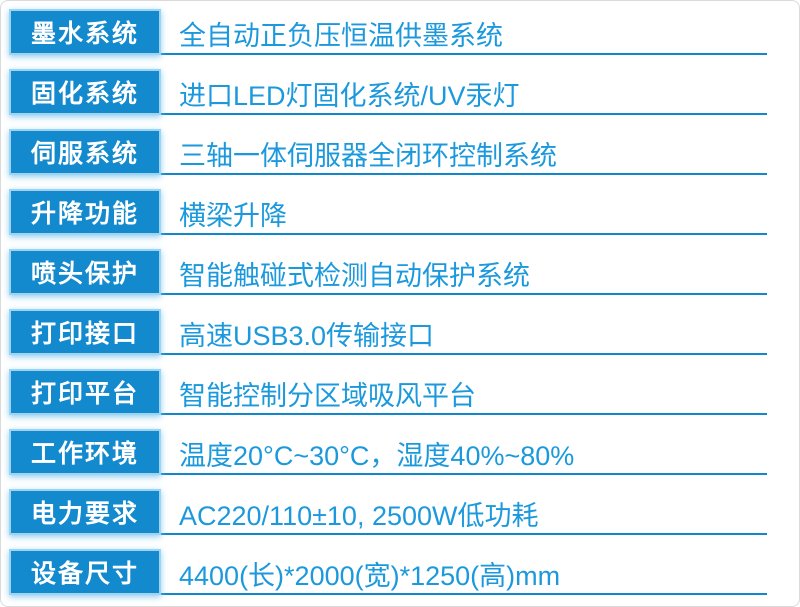 This screenshot has height=607, width=800. Describe the element at coordinates (377, 455) in the screenshot. I see `spec-value: 温度20°C~30°C，湿度40%~80%` at that location.